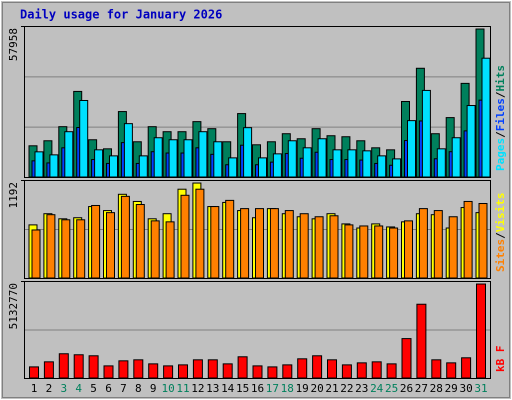 Image resolution: width=512 pixels, height=400 pixels. Describe the element at coordinates (34, 388) in the screenshot. I see `x-tick-label: 1` at that location.